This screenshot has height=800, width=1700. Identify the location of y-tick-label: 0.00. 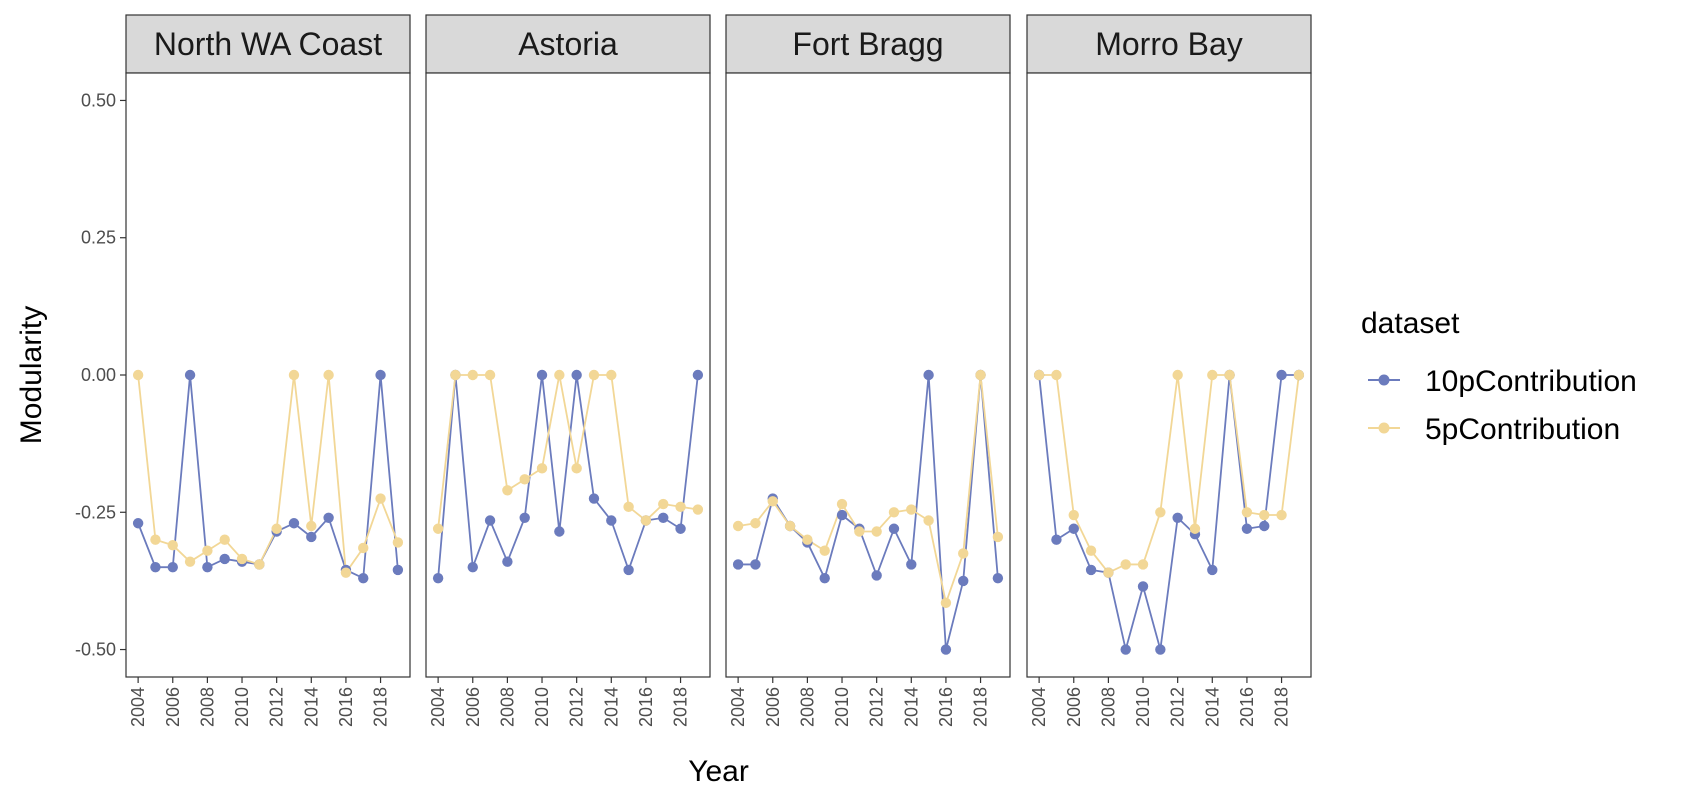
(98, 375).